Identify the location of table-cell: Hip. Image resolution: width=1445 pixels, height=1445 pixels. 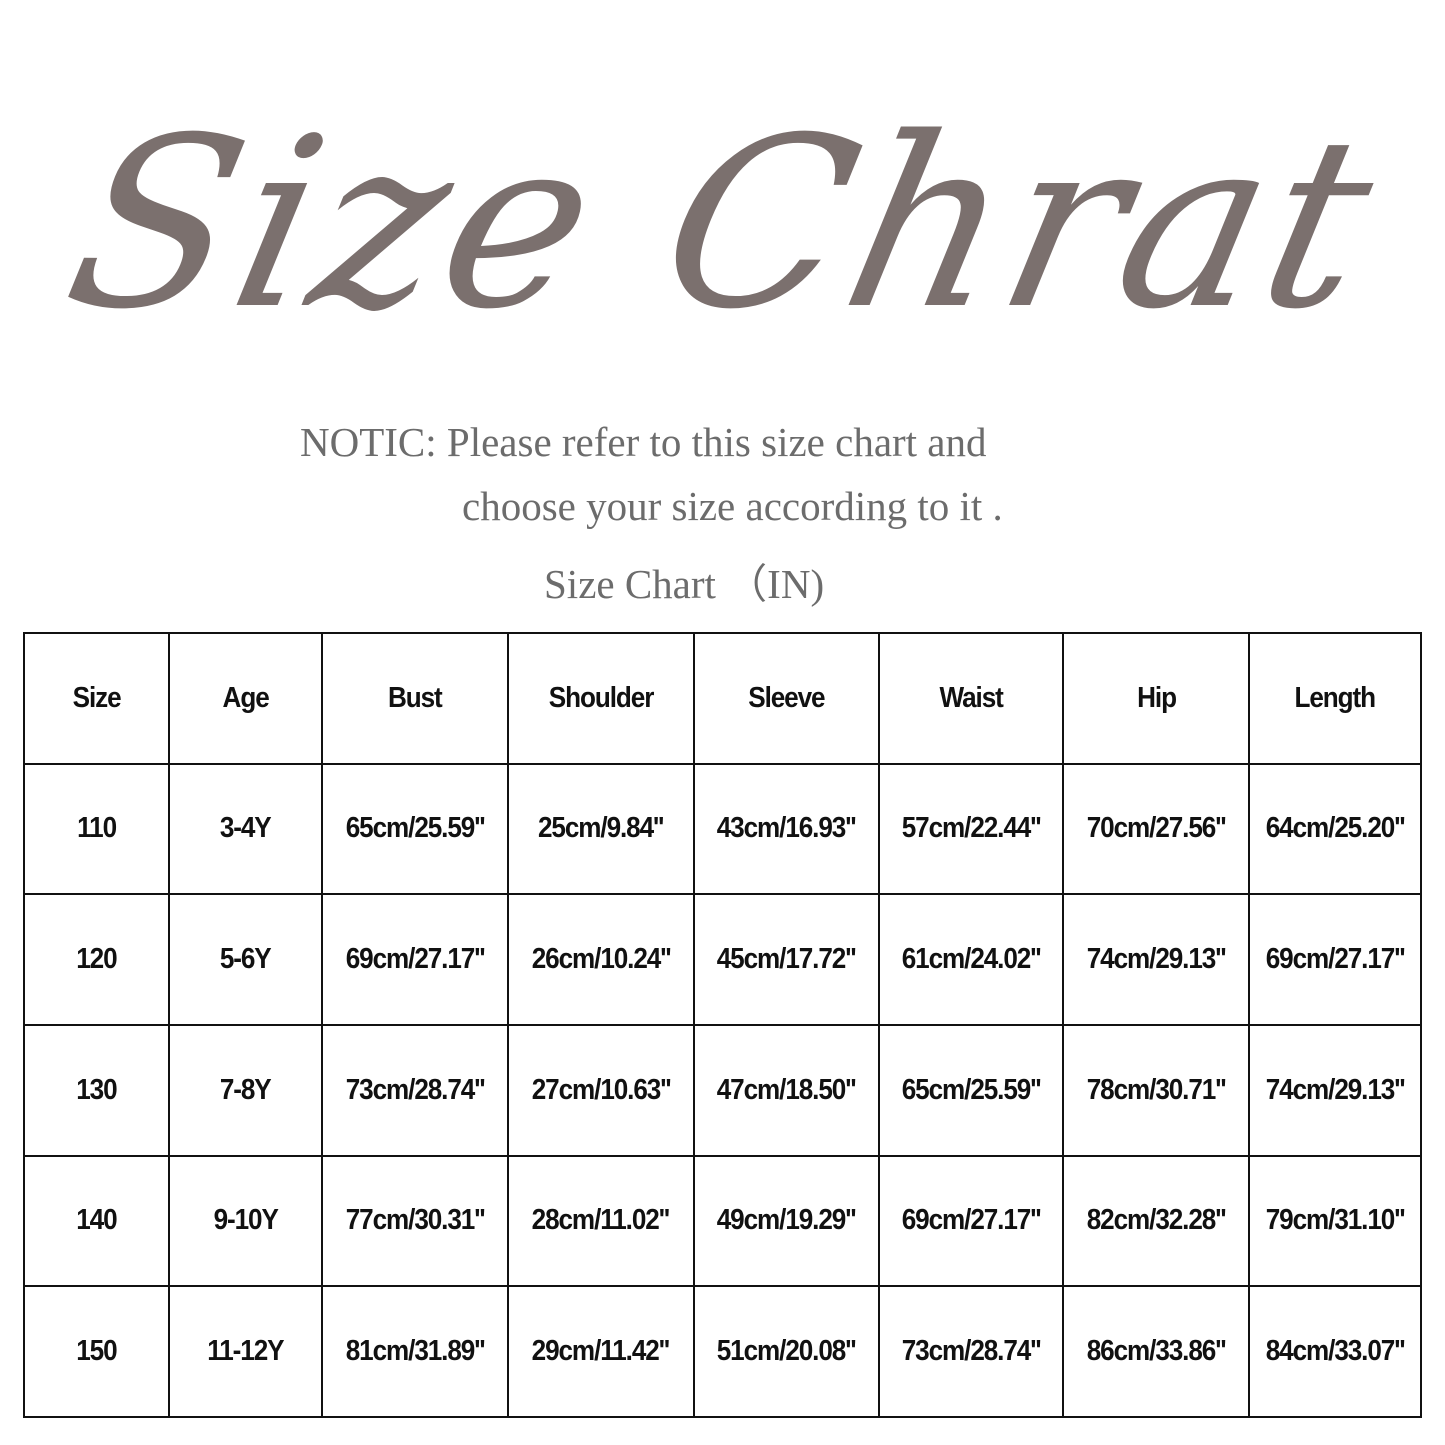
(1156, 698).